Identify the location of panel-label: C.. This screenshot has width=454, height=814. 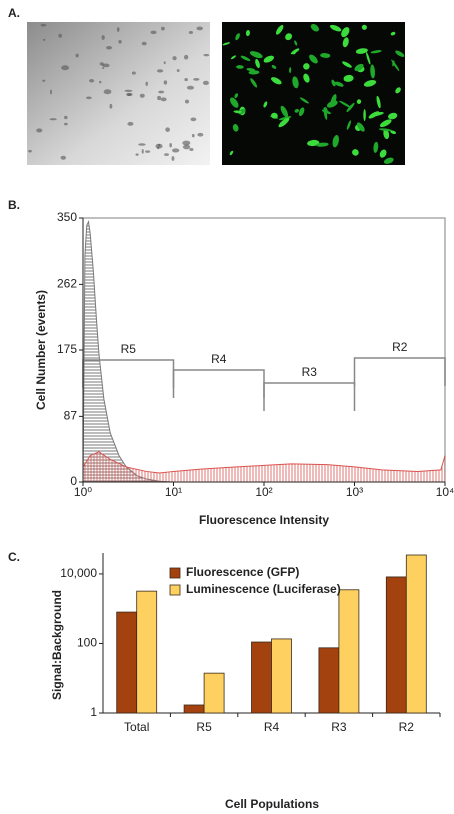
(14, 557).